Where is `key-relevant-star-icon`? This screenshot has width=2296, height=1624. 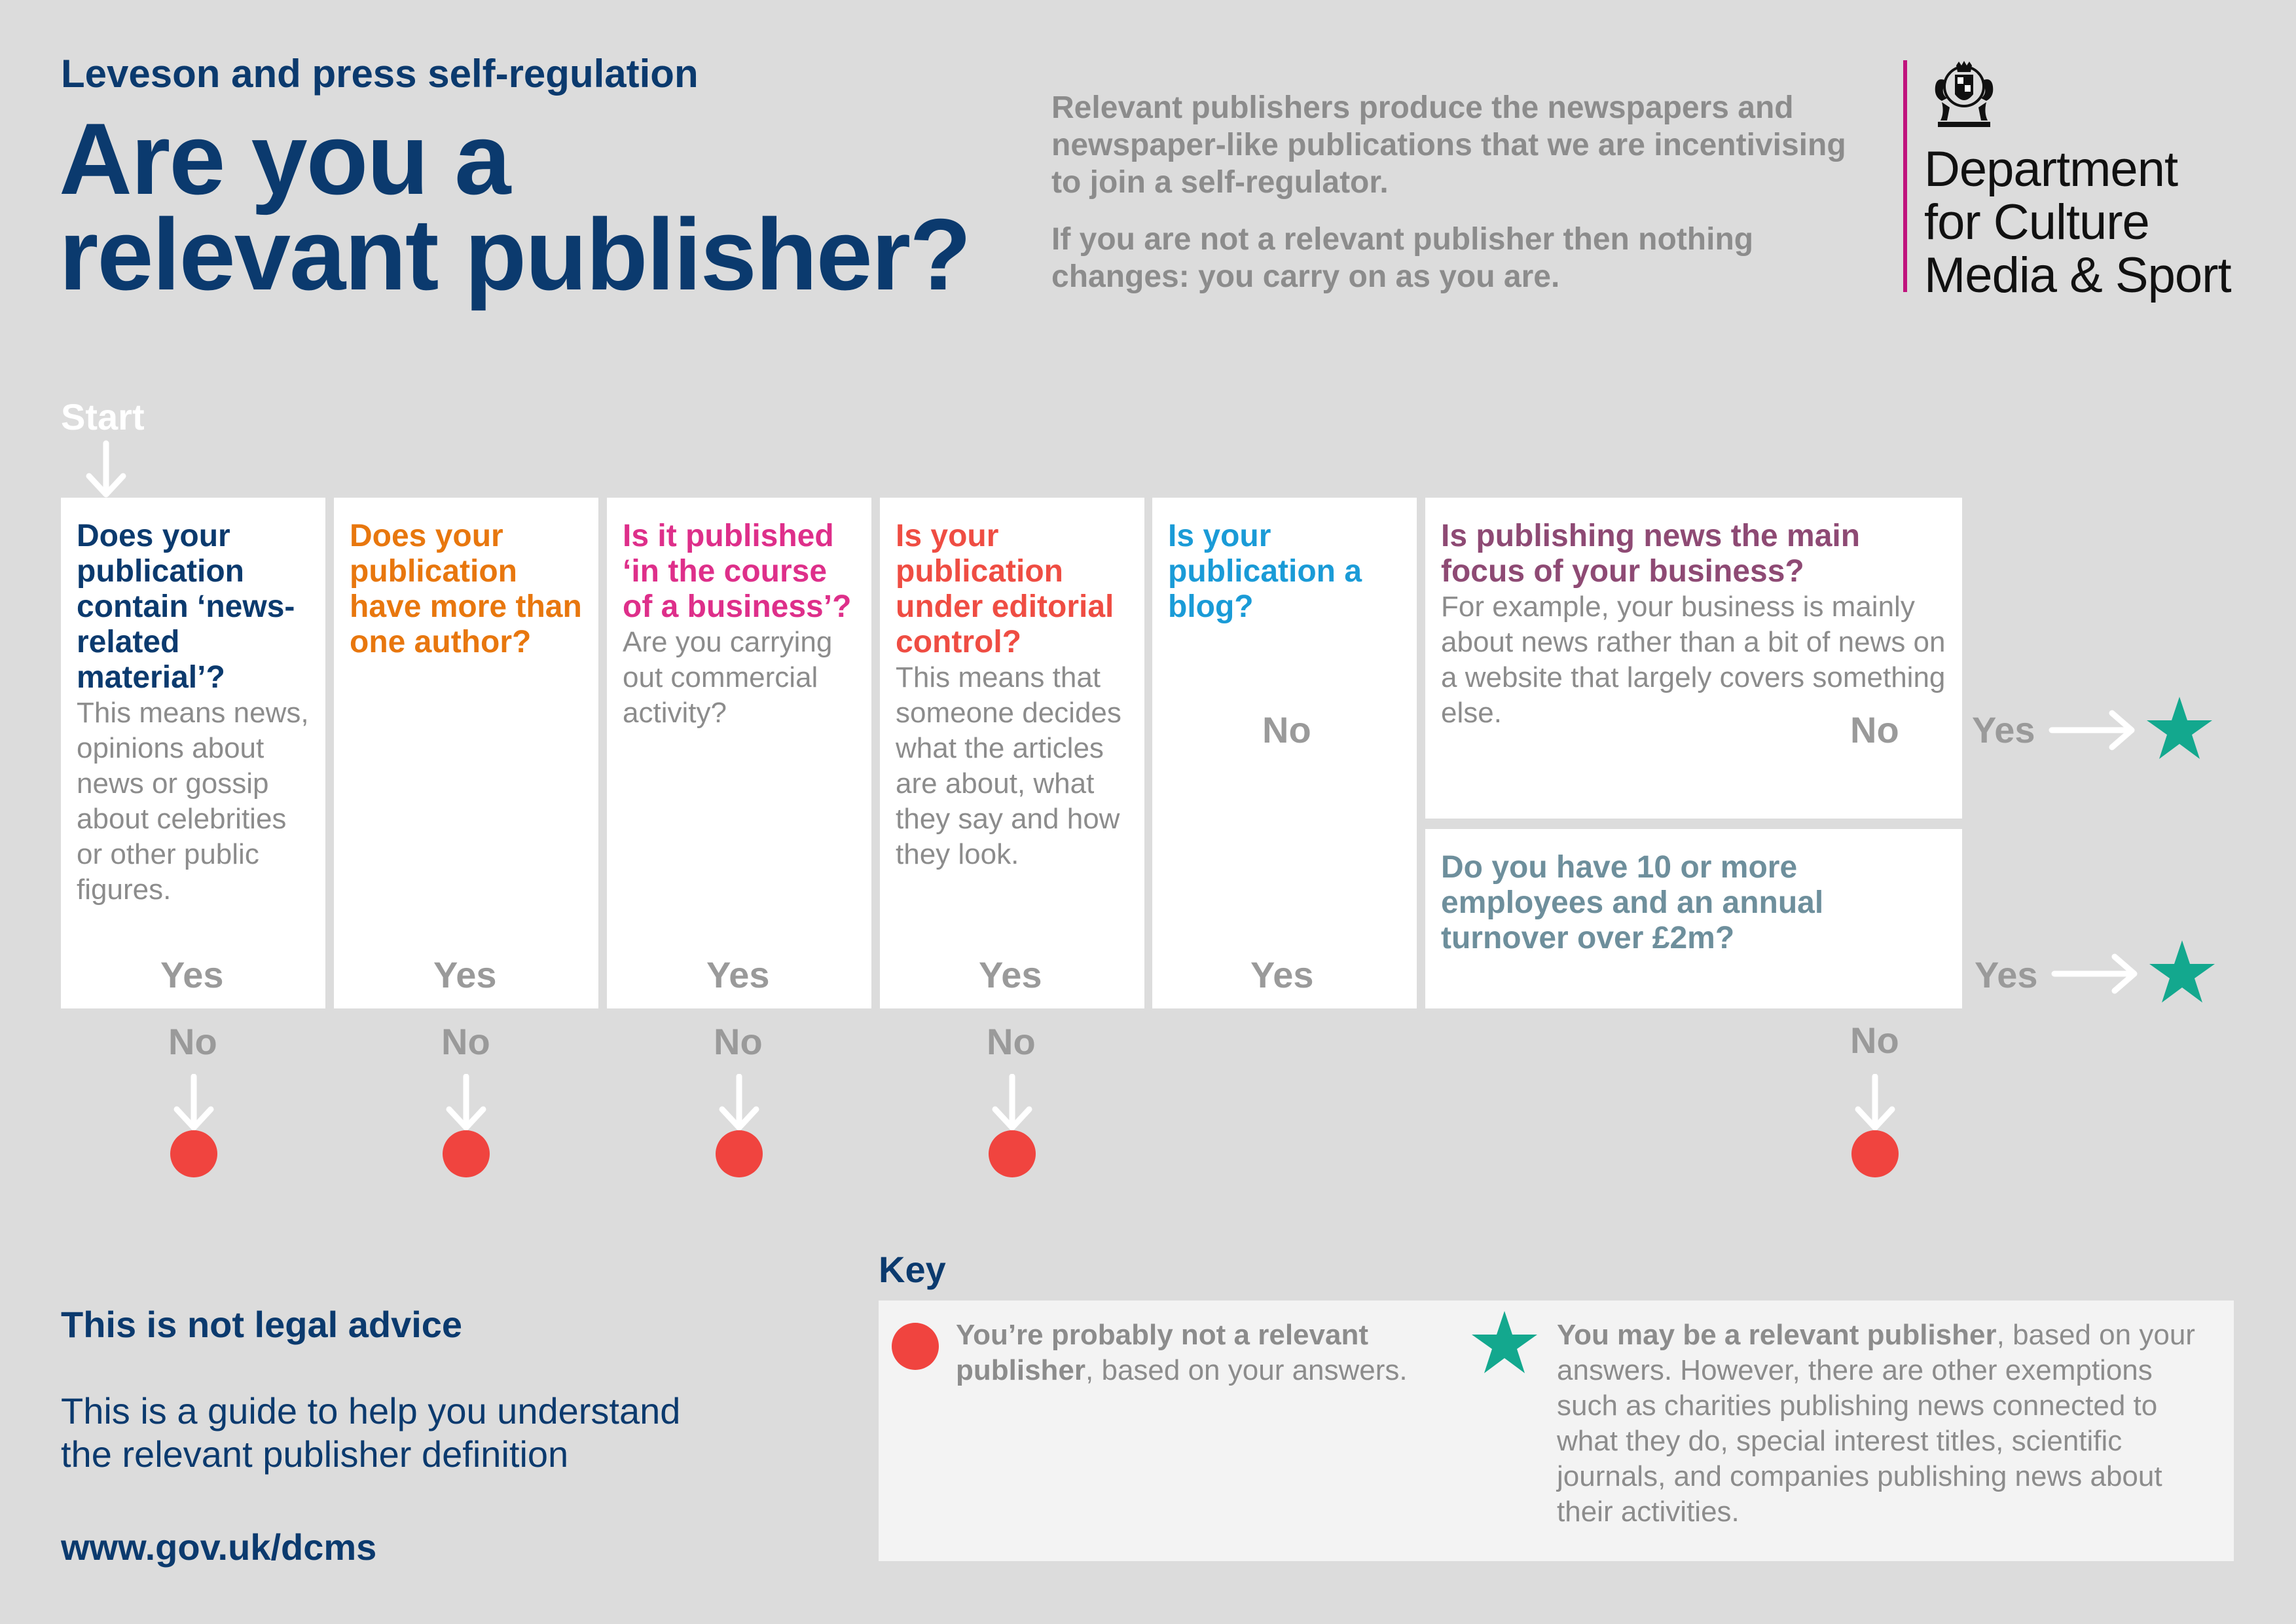 key-relevant-star-icon is located at coordinates (1504, 1342).